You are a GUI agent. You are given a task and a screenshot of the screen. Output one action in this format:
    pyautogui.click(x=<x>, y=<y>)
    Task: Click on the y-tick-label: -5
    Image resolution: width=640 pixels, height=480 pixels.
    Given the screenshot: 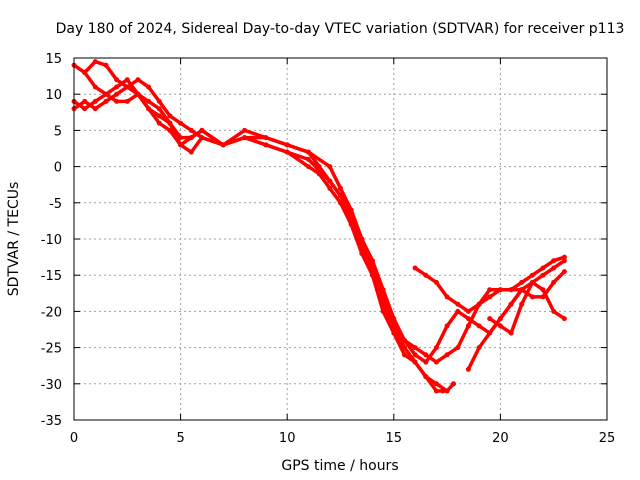 What is the action you would take?
    pyautogui.click(x=55, y=204)
    